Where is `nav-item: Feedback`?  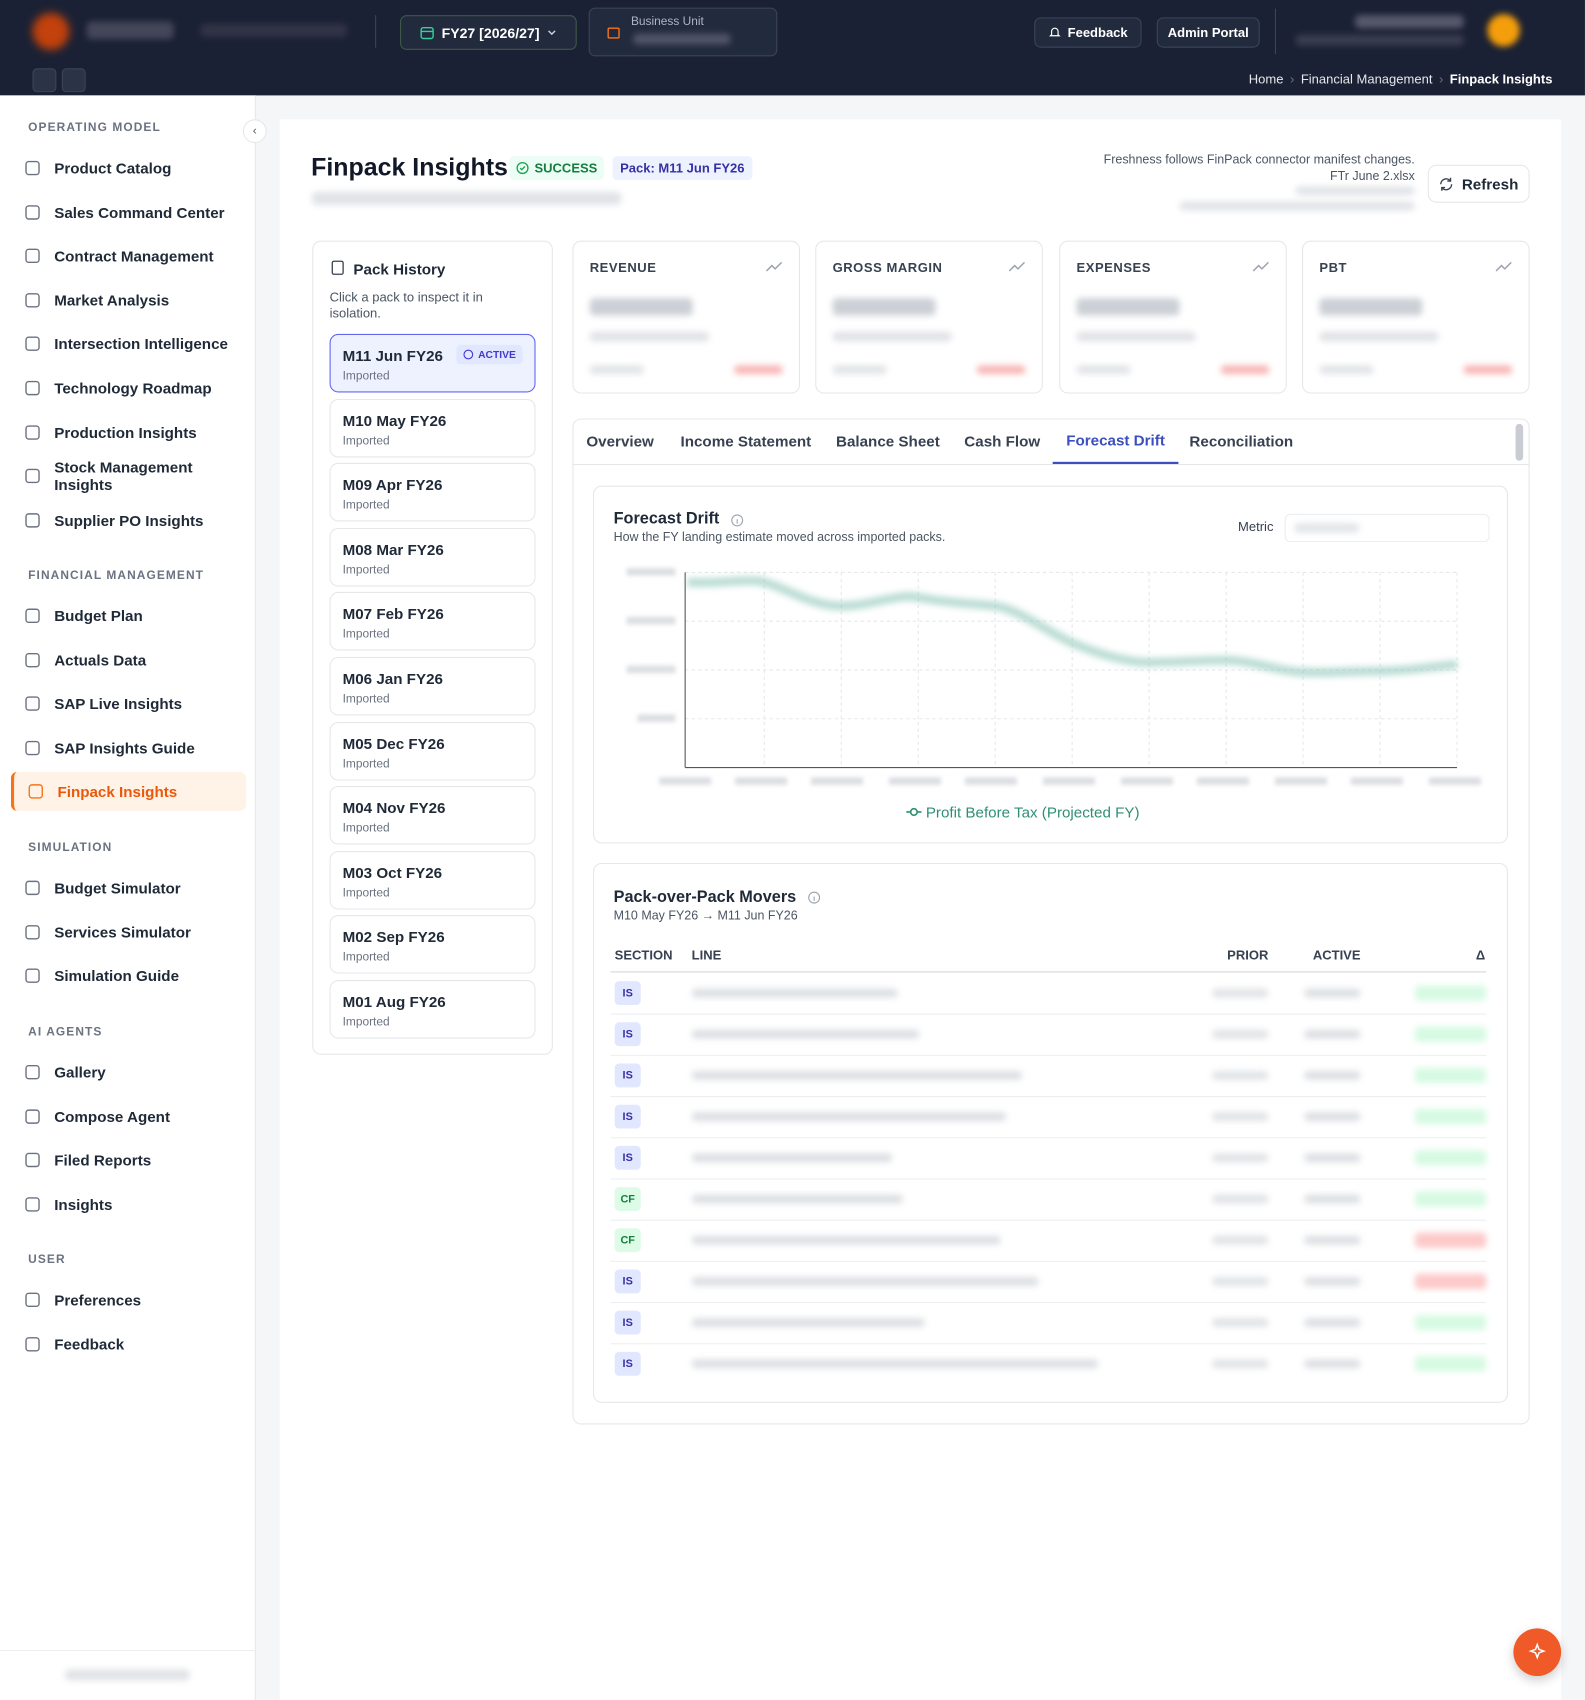
nav-item: Feedback is located at coordinates (127, 1343).